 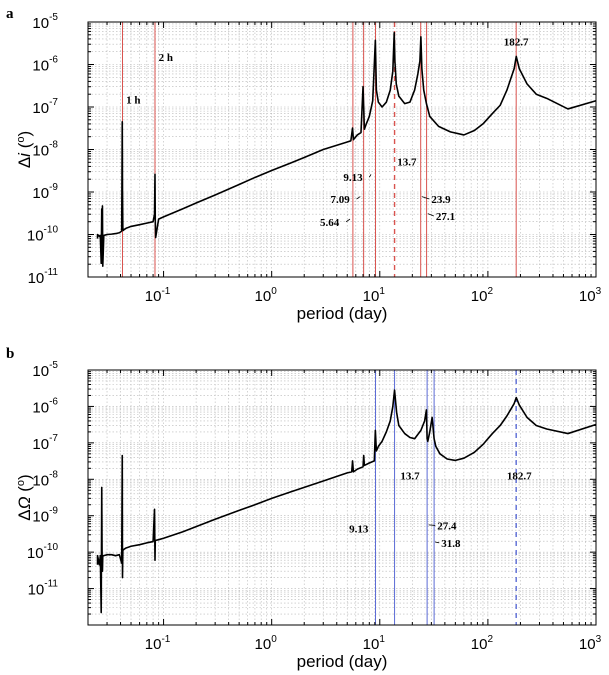 What do you see at coordinates (166, 58) in the screenshot?
I see `period-annotation: 2 h` at bounding box center [166, 58].